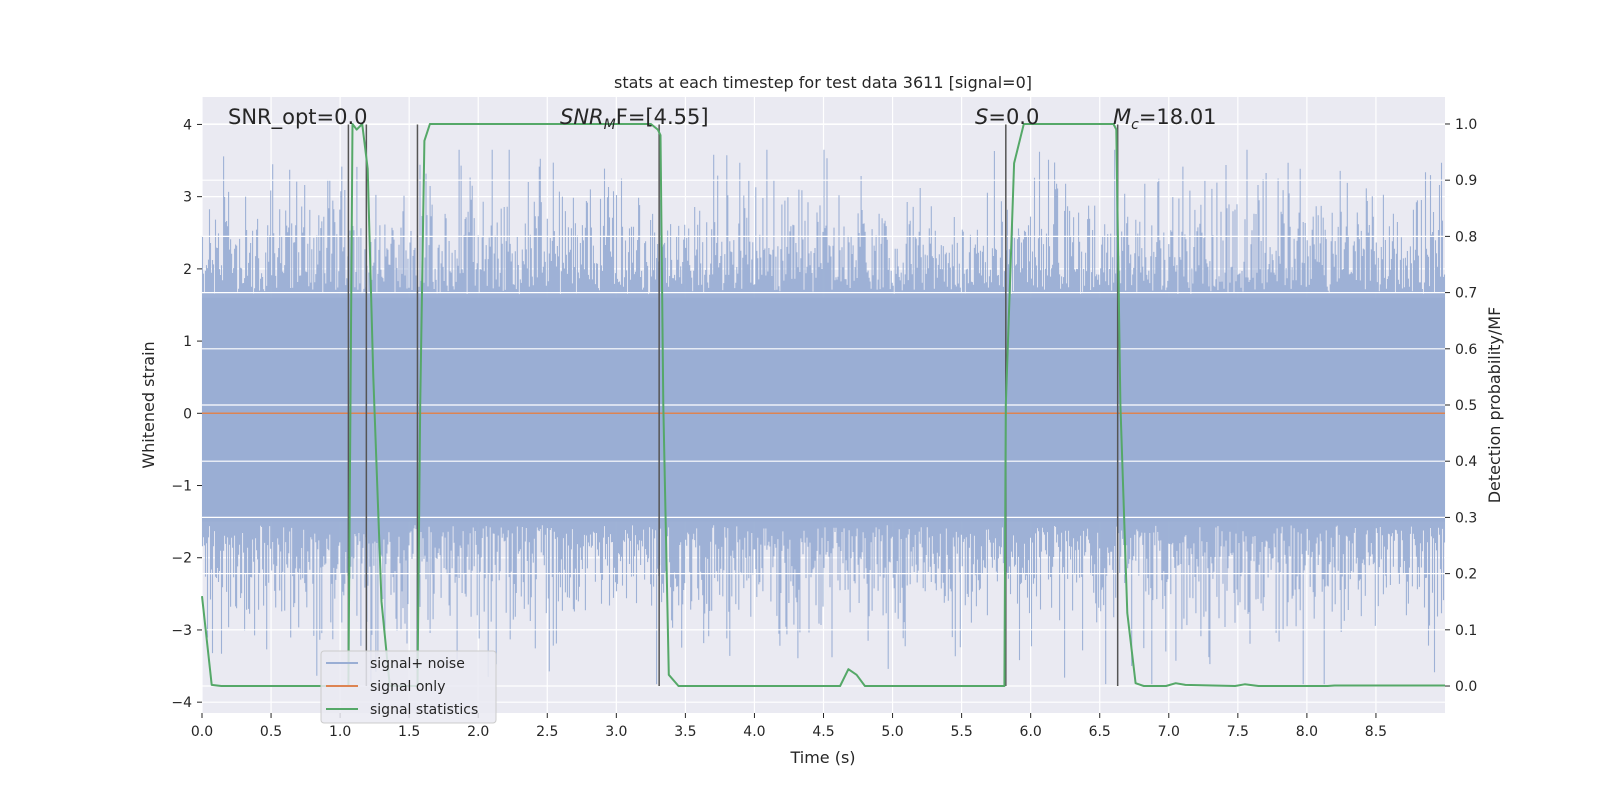 Image resolution: width=1600 pixels, height=800 pixels. What do you see at coordinates (181, 631) in the screenshot?
I see `y-left-tick-label-7: −3` at bounding box center [181, 631].